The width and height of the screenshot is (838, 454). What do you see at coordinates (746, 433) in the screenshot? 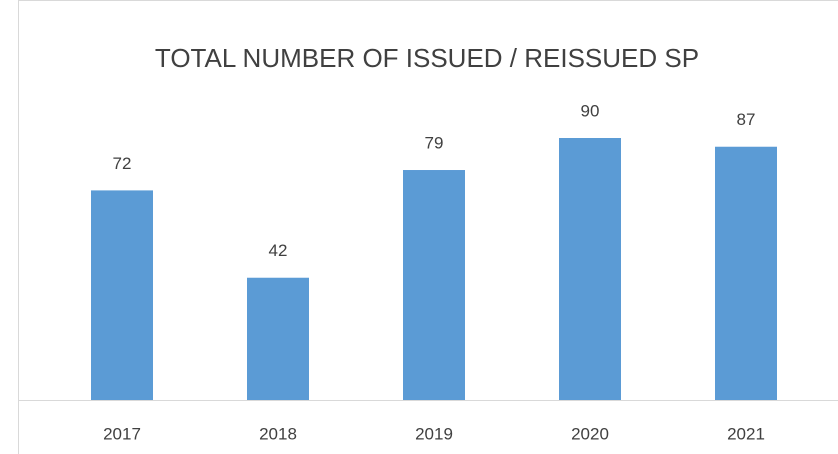
I see `x-tick-label: 2021` at bounding box center [746, 433].